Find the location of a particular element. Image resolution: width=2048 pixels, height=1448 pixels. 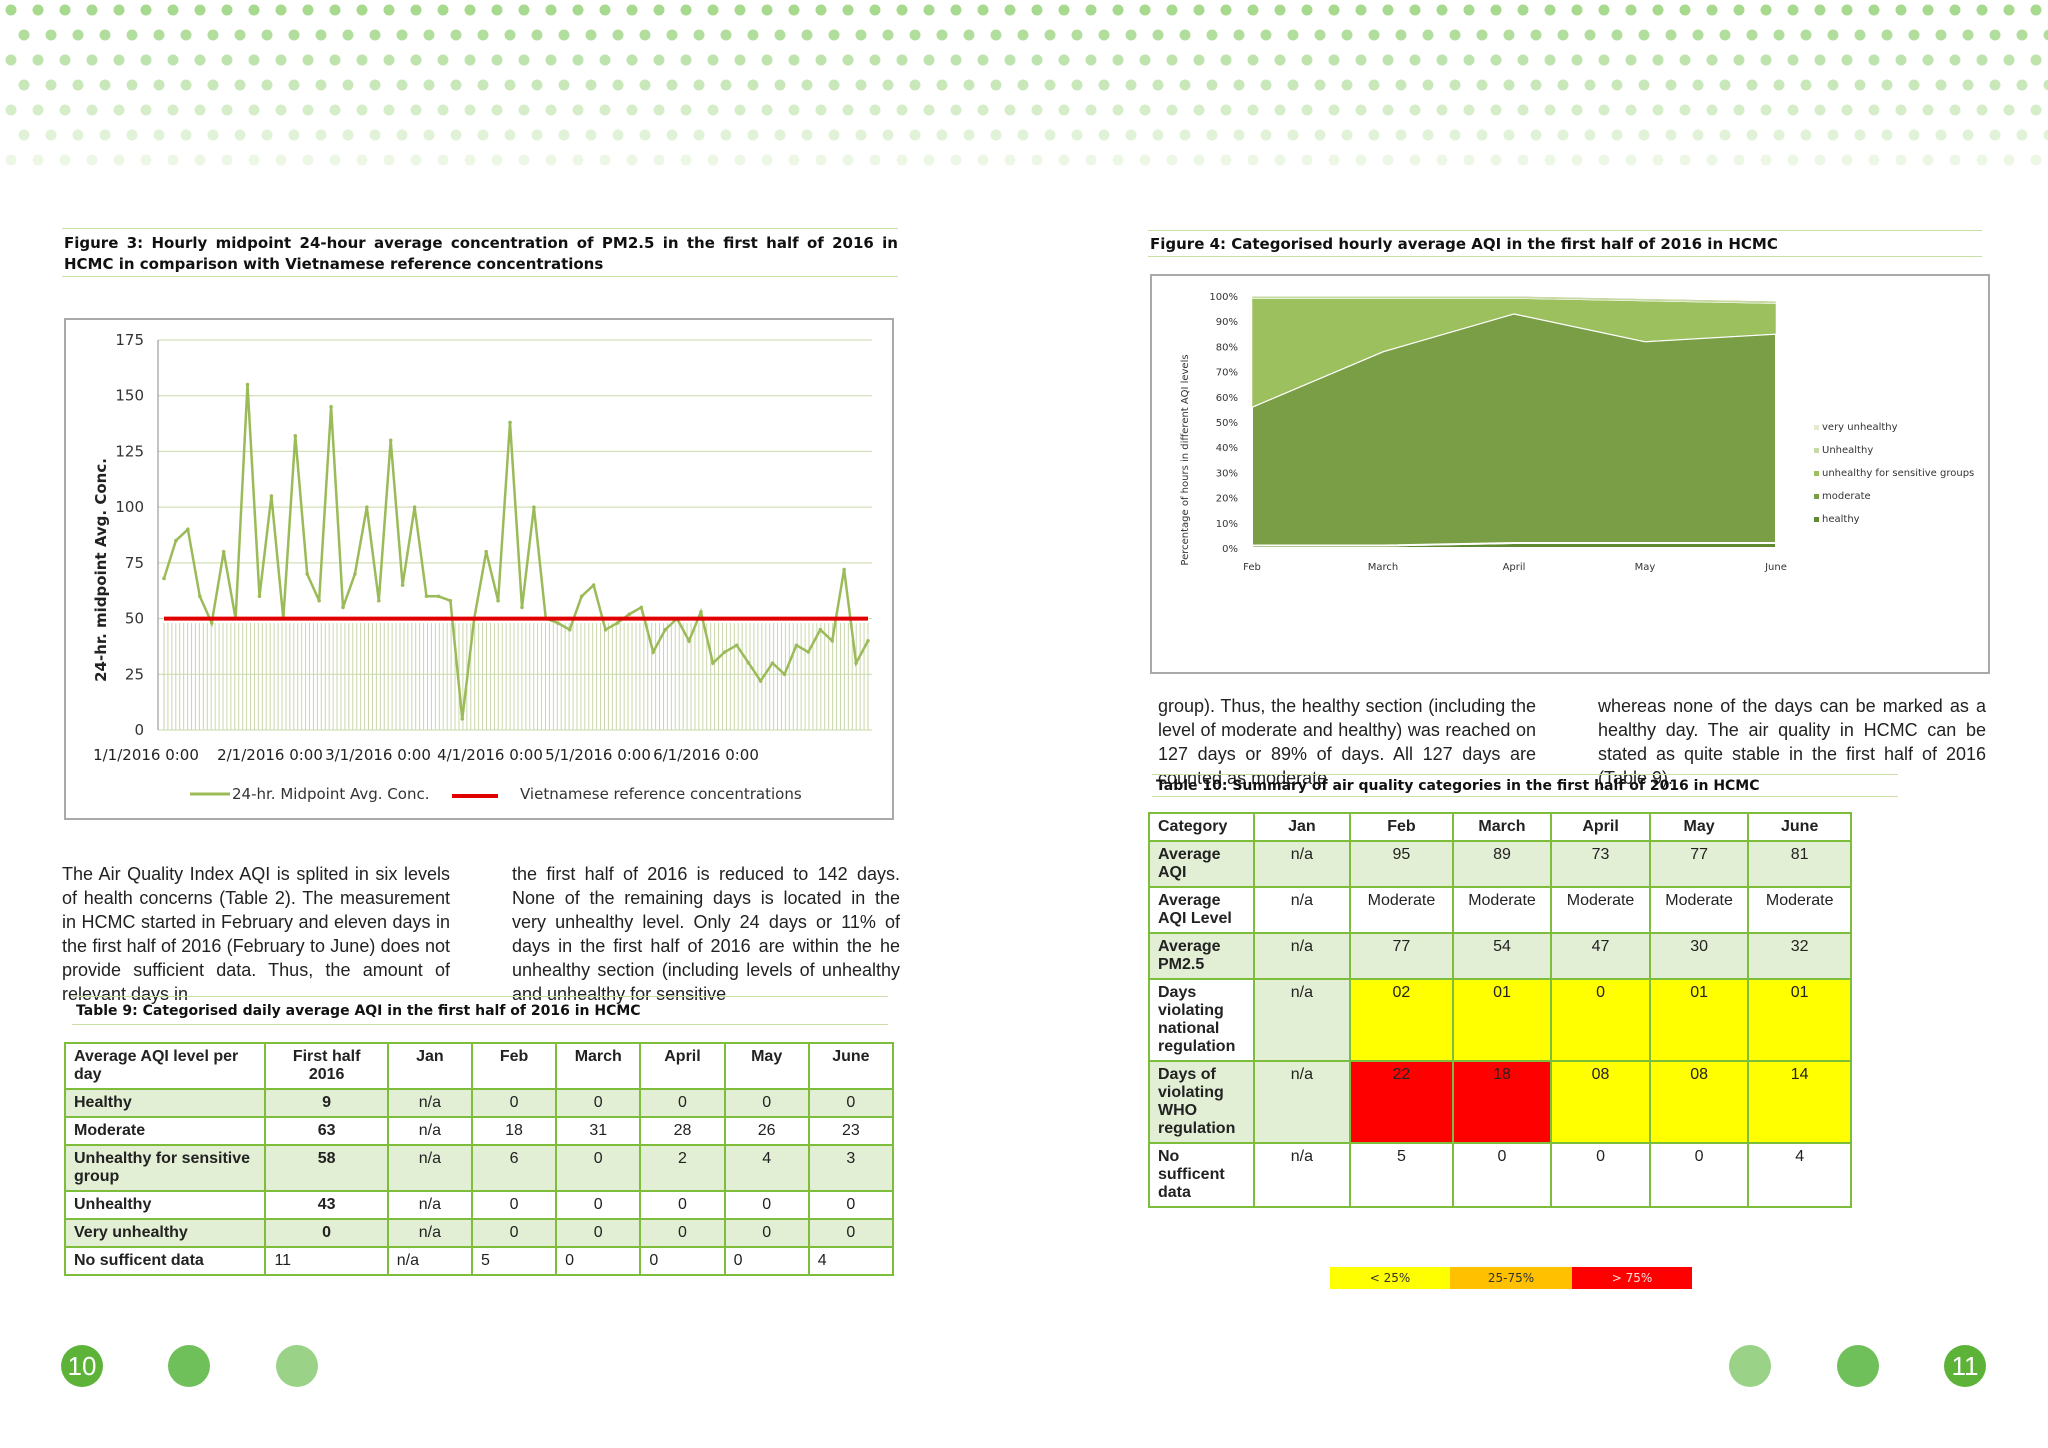

page-number-badge-right: 11 is located at coordinates (1965, 1366).